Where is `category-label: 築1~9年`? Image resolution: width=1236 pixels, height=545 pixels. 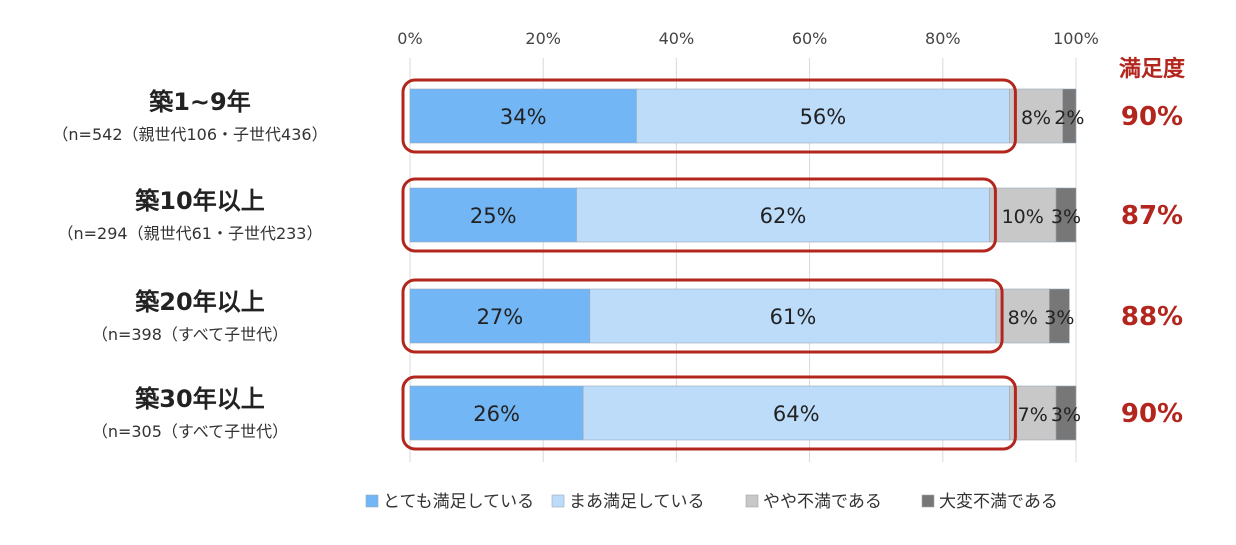 category-label: 築1~9年 is located at coordinates (199, 102).